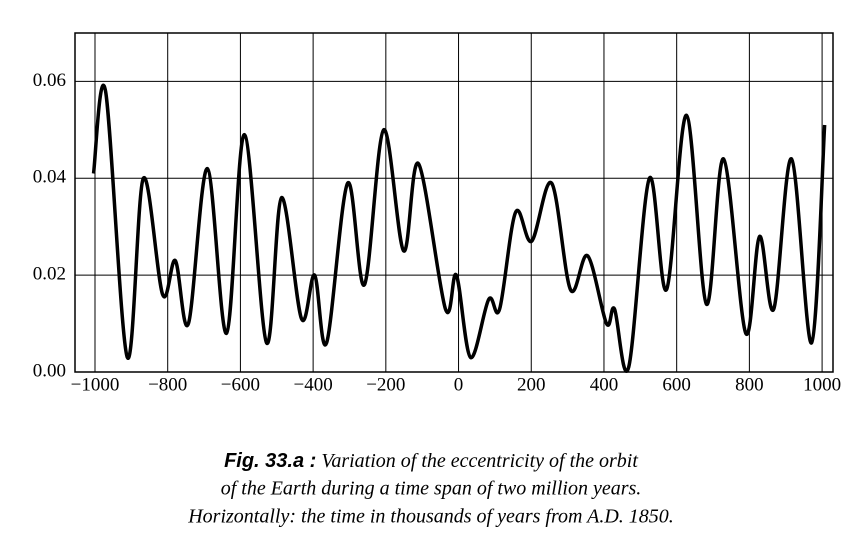 The width and height of the screenshot is (862, 552). What do you see at coordinates (270, 461) in the screenshot?
I see `caption-label: Fig. 33.a :` at bounding box center [270, 461].